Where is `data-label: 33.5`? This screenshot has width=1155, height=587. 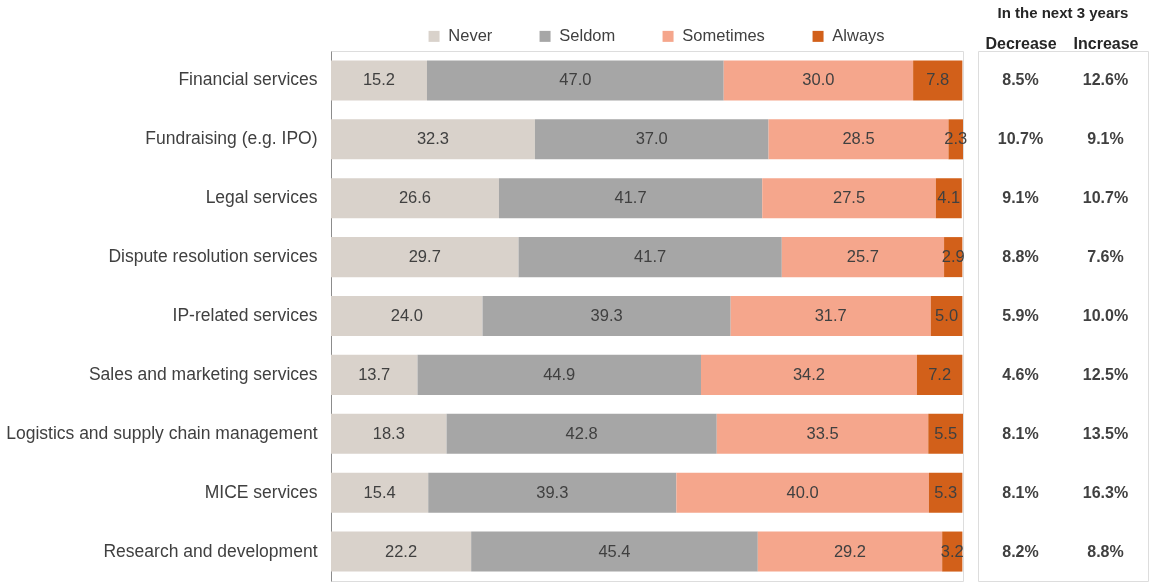 data-label: 33.5 is located at coordinates (822, 432).